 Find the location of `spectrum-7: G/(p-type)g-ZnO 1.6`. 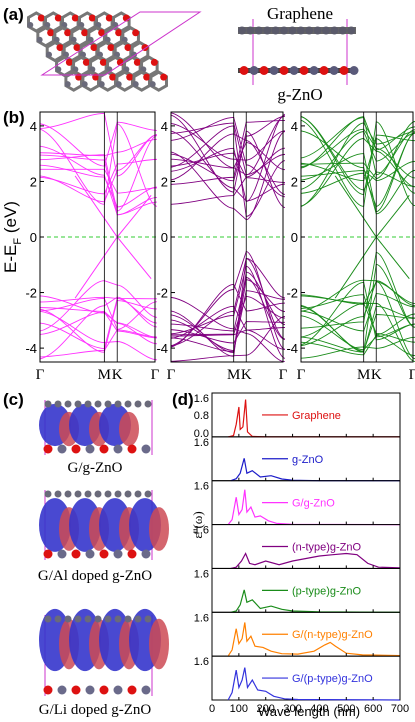

spectrum-7: G/(p-type)g-ZnO 1.6 is located at coordinates (297, 678).